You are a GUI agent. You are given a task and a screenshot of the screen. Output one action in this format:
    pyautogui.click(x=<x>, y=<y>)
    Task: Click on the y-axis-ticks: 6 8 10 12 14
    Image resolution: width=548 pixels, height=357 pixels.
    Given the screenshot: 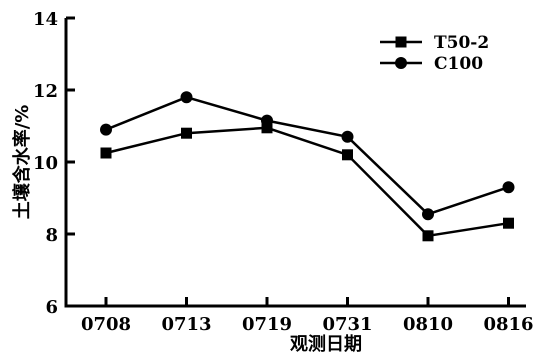 What is the action you would take?
    pyautogui.click(x=54, y=163)
    